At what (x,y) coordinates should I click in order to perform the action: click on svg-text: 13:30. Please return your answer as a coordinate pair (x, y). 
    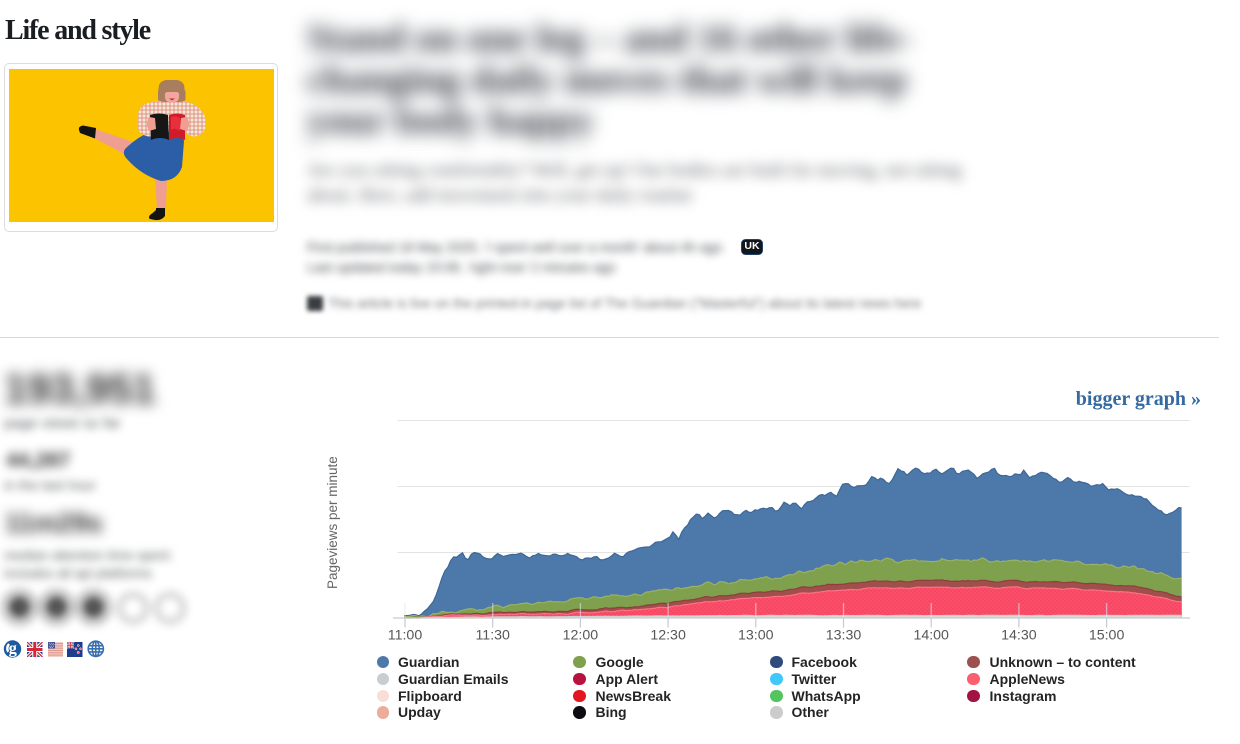
    Looking at the image, I should click on (844, 636).